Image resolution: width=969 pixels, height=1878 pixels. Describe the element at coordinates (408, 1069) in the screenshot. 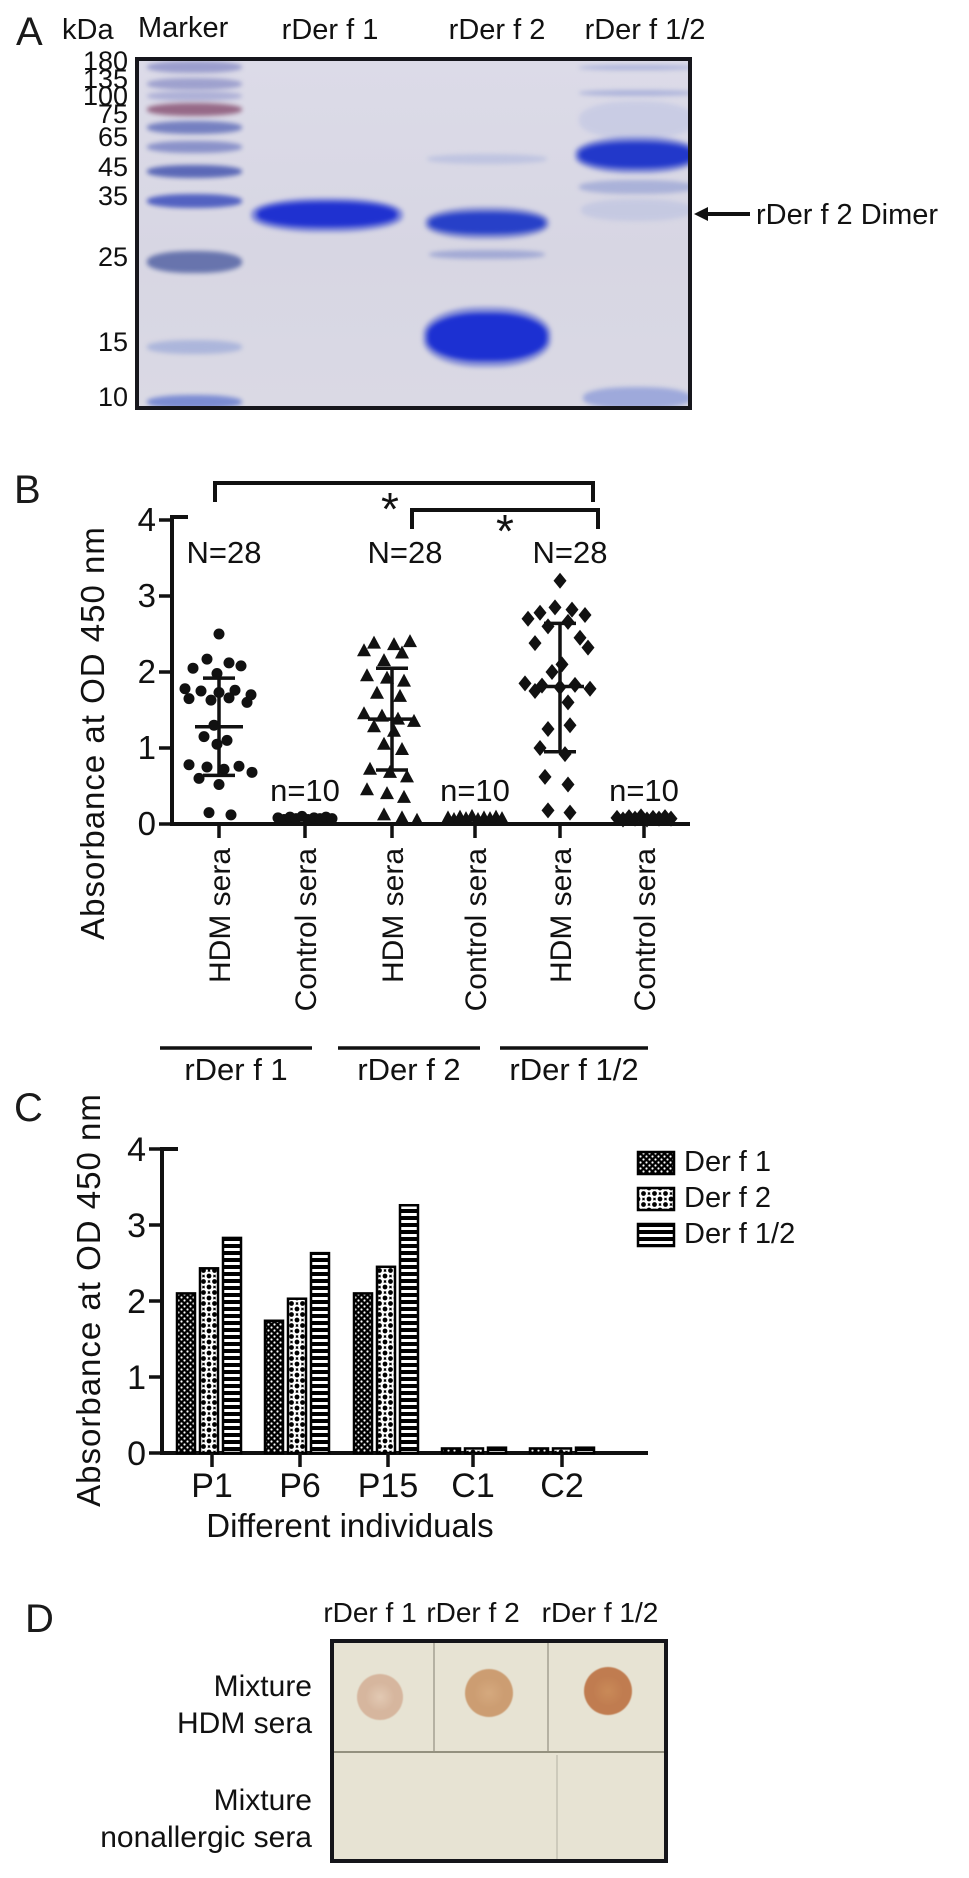

I see `group-antigen-label: rDer f 2` at that location.